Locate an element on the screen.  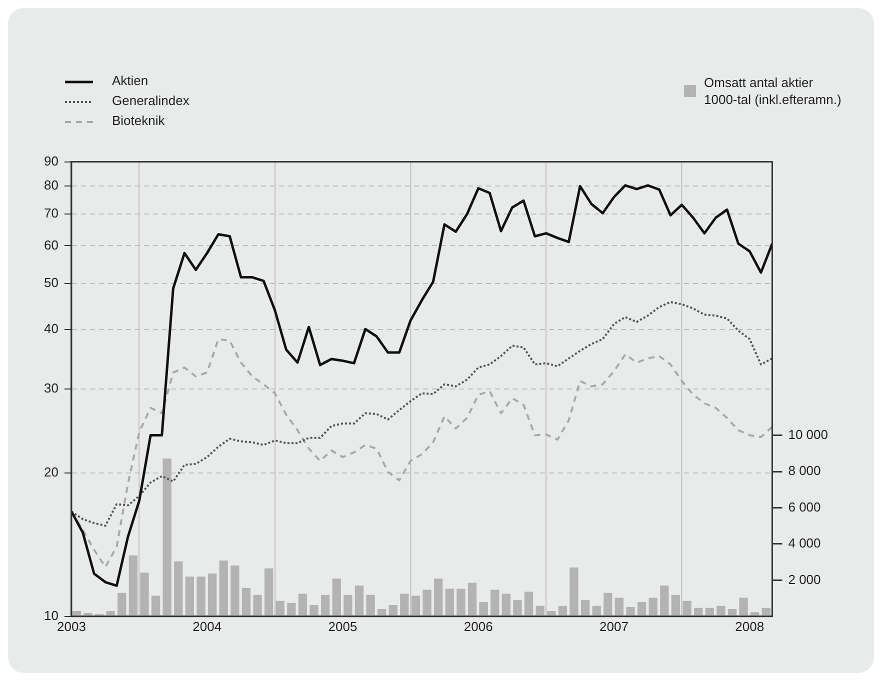
y2-tick-label: 8 000 is located at coordinates (804, 470).